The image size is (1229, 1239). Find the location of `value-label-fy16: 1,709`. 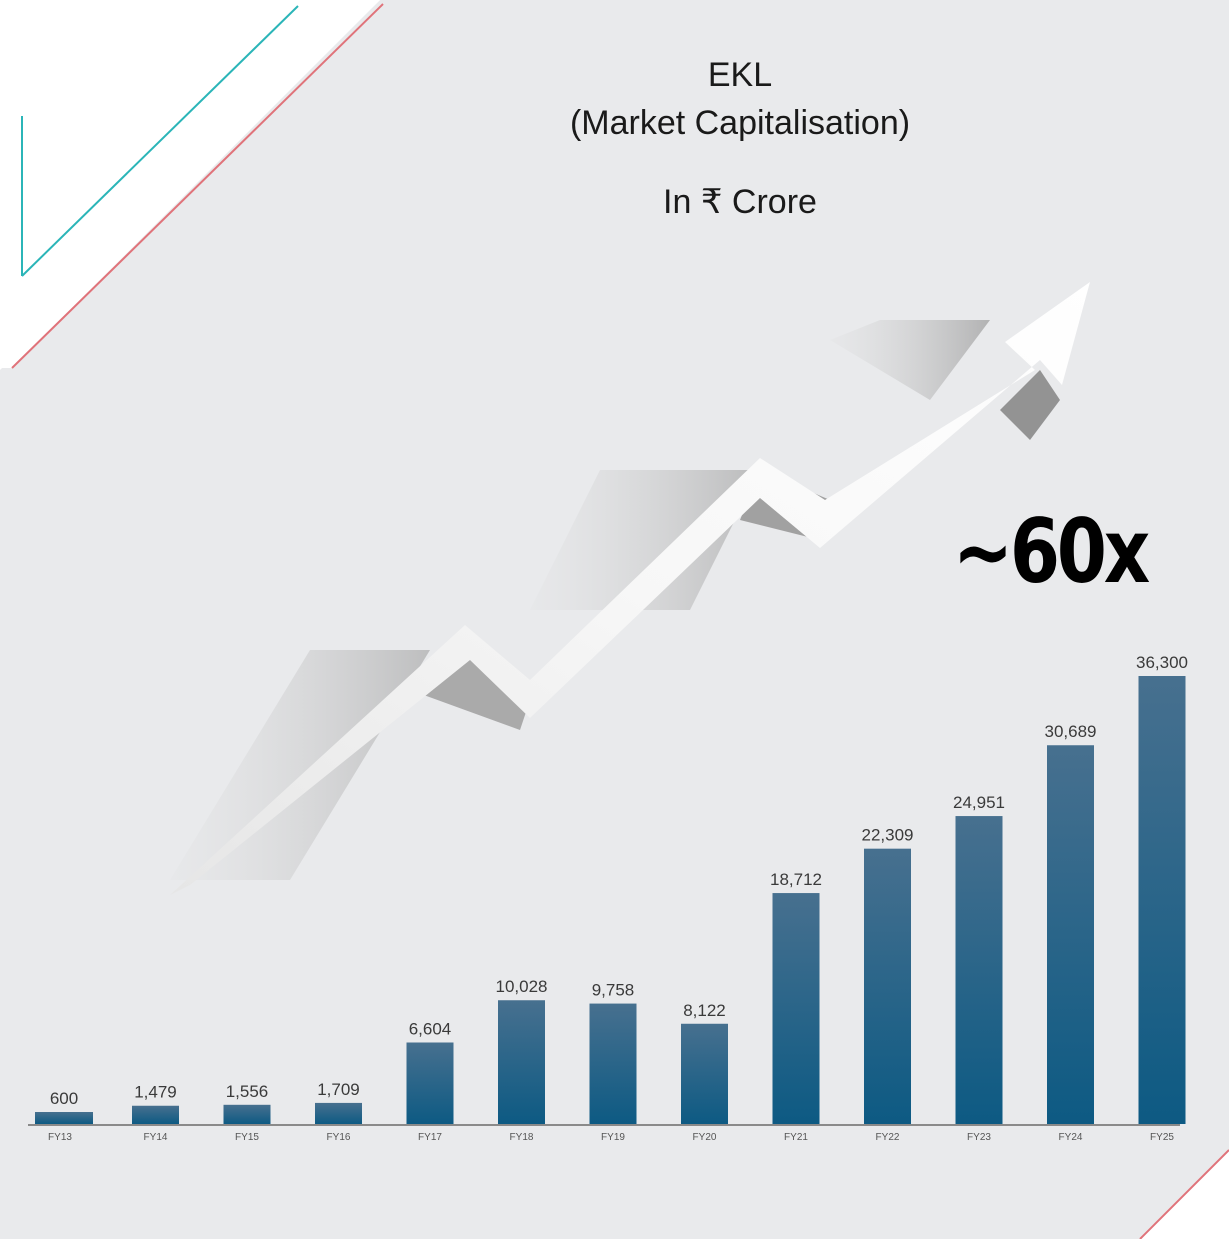

value-label-fy16: 1,709 is located at coordinates (338, 1089).